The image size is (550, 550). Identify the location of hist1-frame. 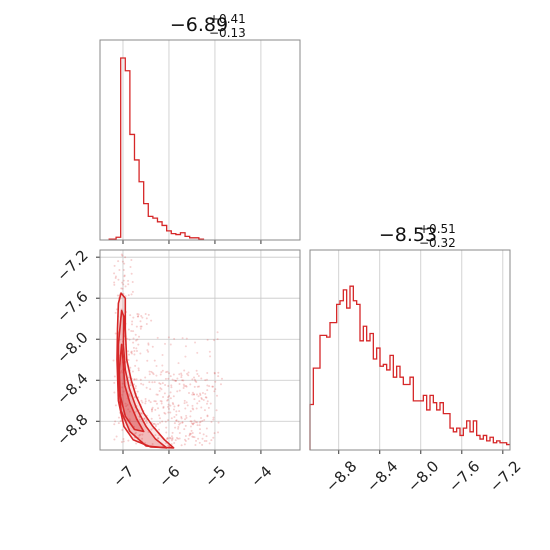
(200, 140).